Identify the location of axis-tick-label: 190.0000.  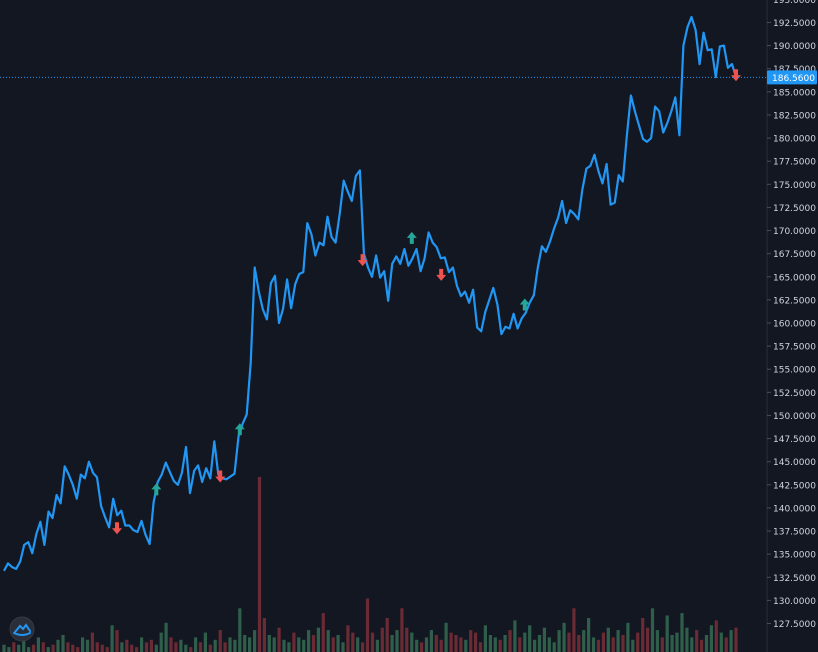
(794, 47).